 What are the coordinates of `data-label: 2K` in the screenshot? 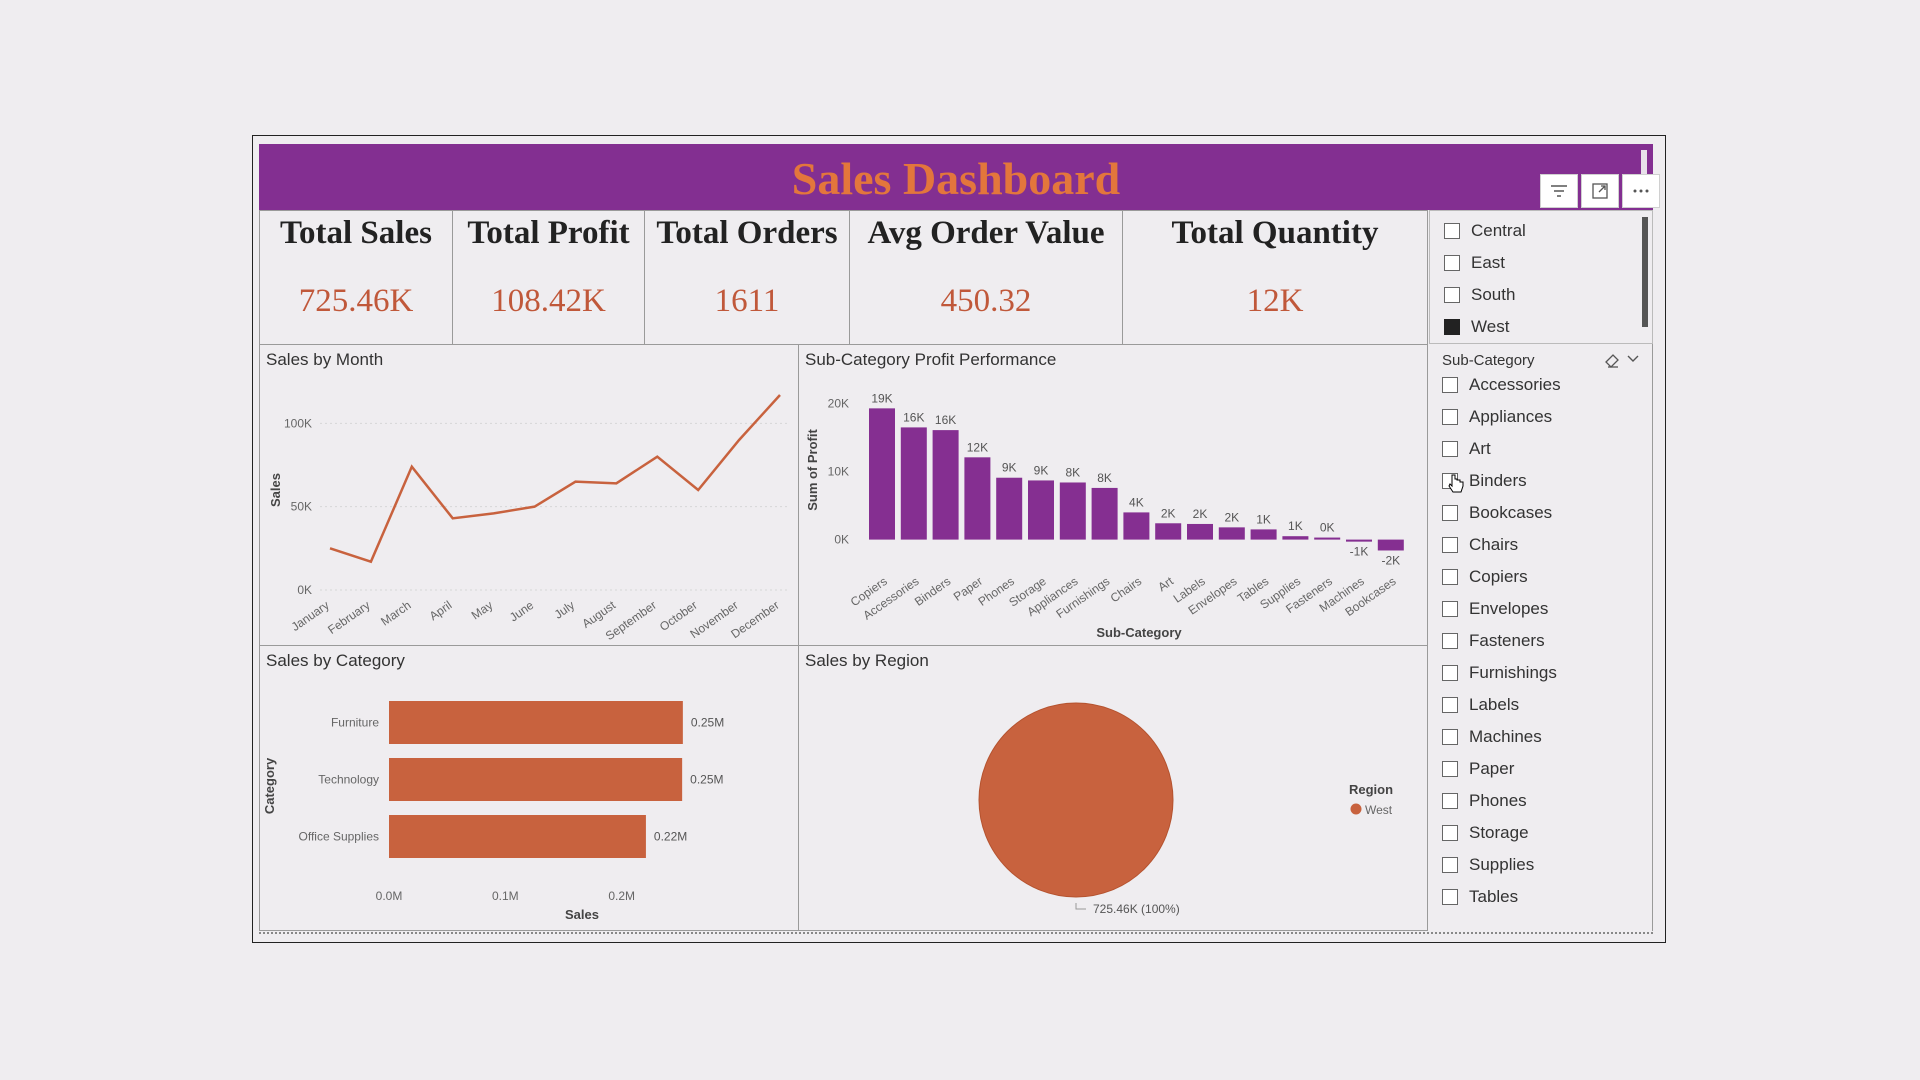 It's located at (1200, 514).